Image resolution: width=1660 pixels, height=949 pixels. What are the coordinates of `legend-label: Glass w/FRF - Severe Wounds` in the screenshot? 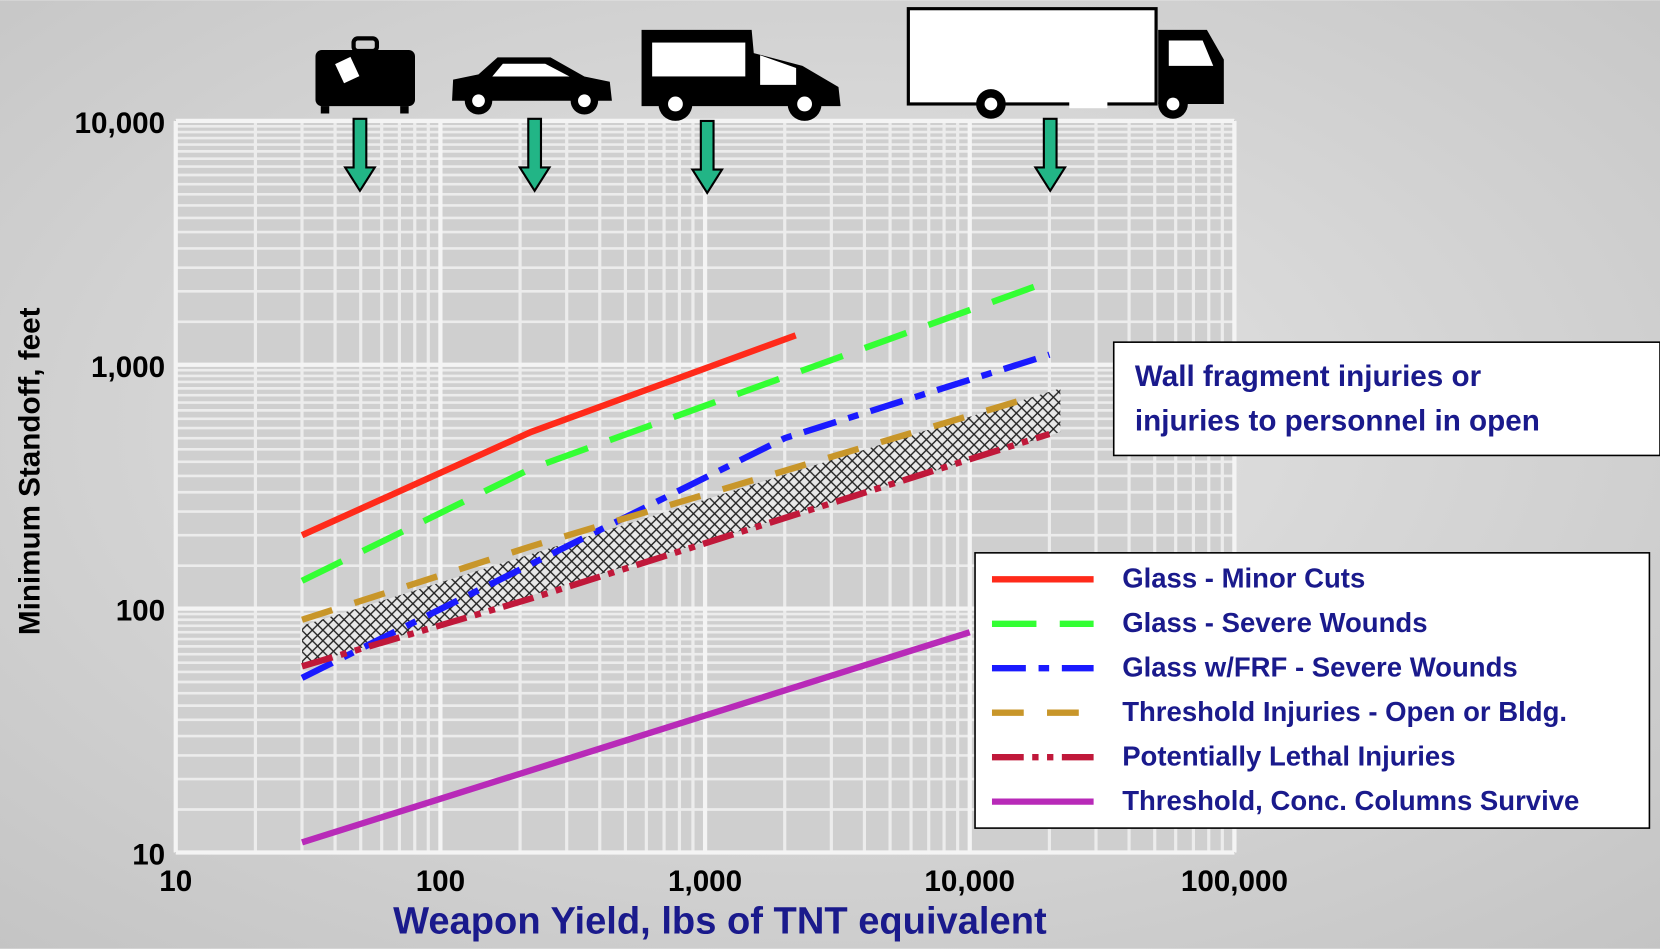 It's located at (1320, 667).